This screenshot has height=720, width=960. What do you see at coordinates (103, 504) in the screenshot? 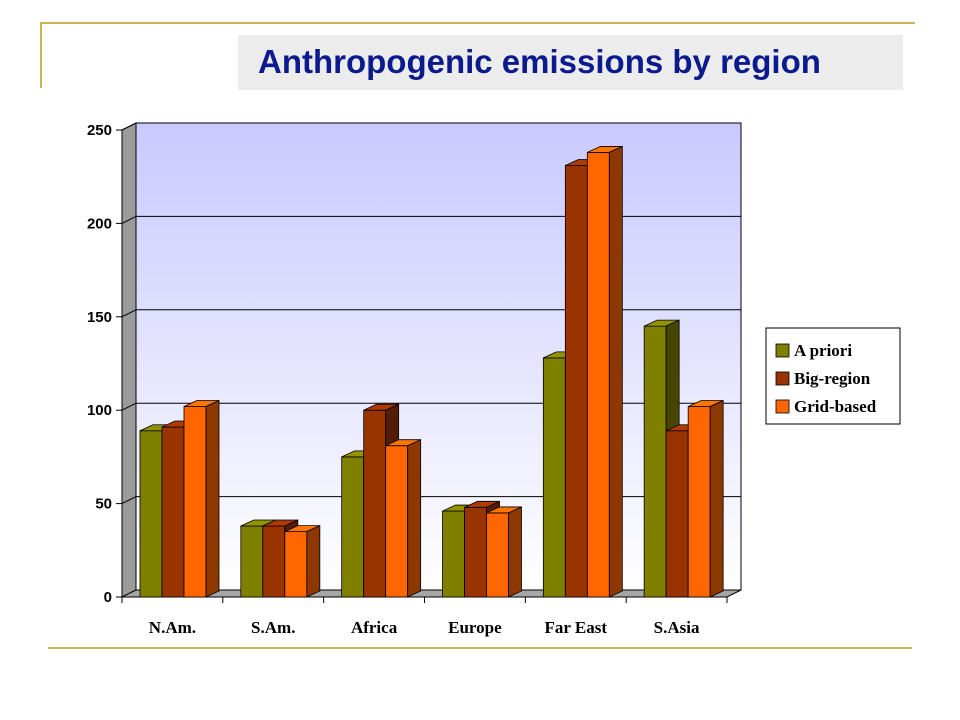
I see `y-tick-label: 50` at bounding box center [103, 504].